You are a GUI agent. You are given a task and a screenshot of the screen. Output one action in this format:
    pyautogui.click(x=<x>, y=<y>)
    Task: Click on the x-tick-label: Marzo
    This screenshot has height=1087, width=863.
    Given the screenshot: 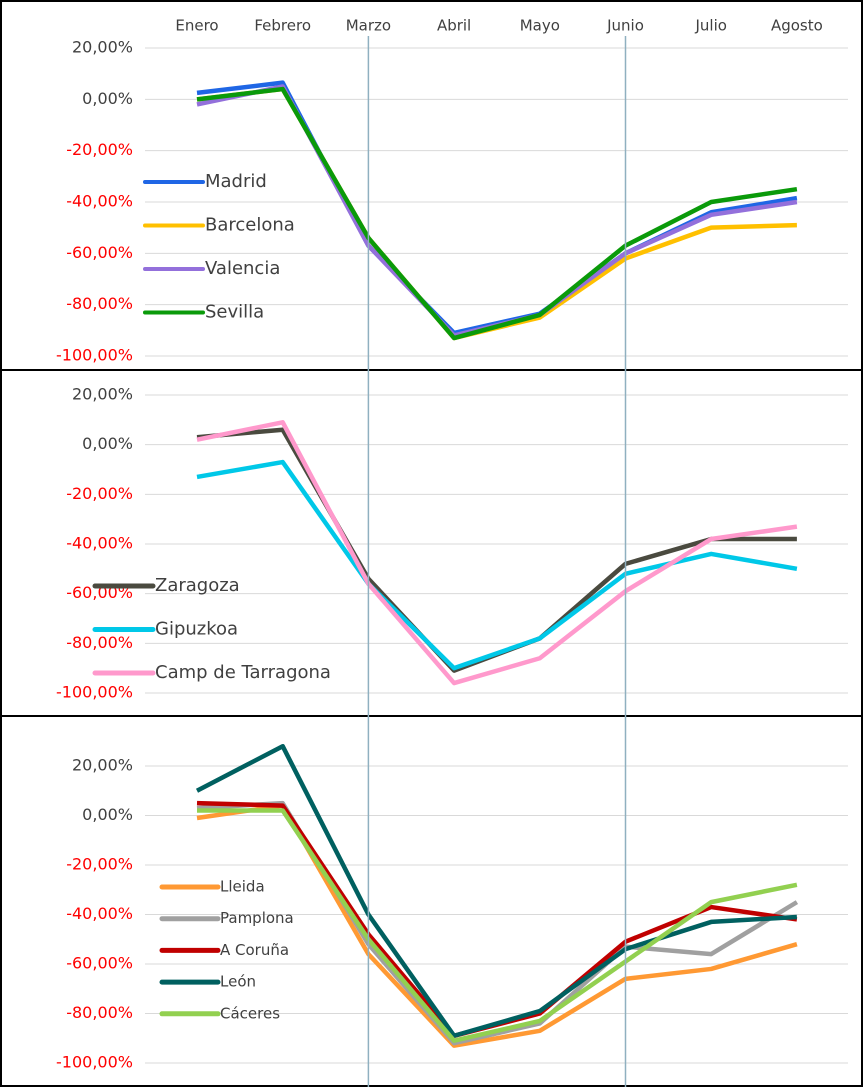 What is the action you would take?
    pyautogui.click(x=368, y=26)
    